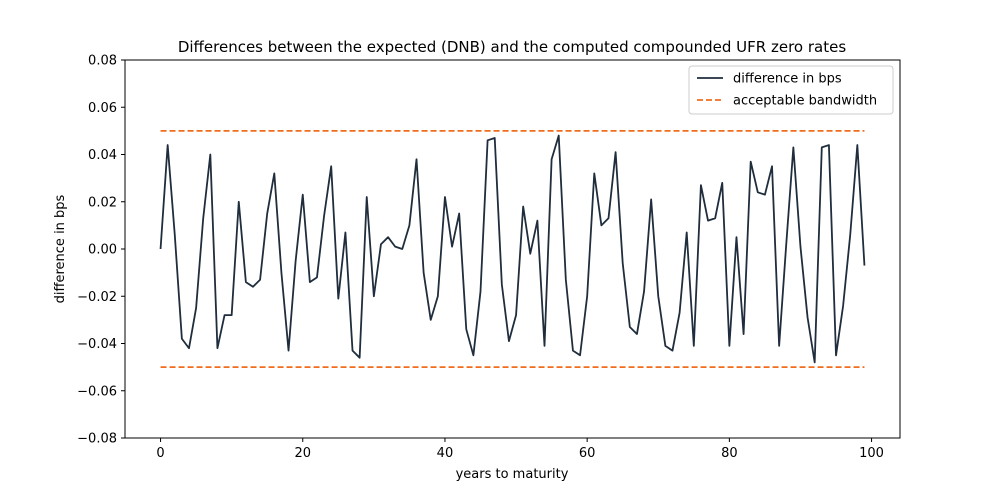 Image resolution: width=1000 pixels, height=500 pixels. Describe the element at coordinates (102, 250) in the screenshot. I see `y-tick-label: 0.00` at that location.